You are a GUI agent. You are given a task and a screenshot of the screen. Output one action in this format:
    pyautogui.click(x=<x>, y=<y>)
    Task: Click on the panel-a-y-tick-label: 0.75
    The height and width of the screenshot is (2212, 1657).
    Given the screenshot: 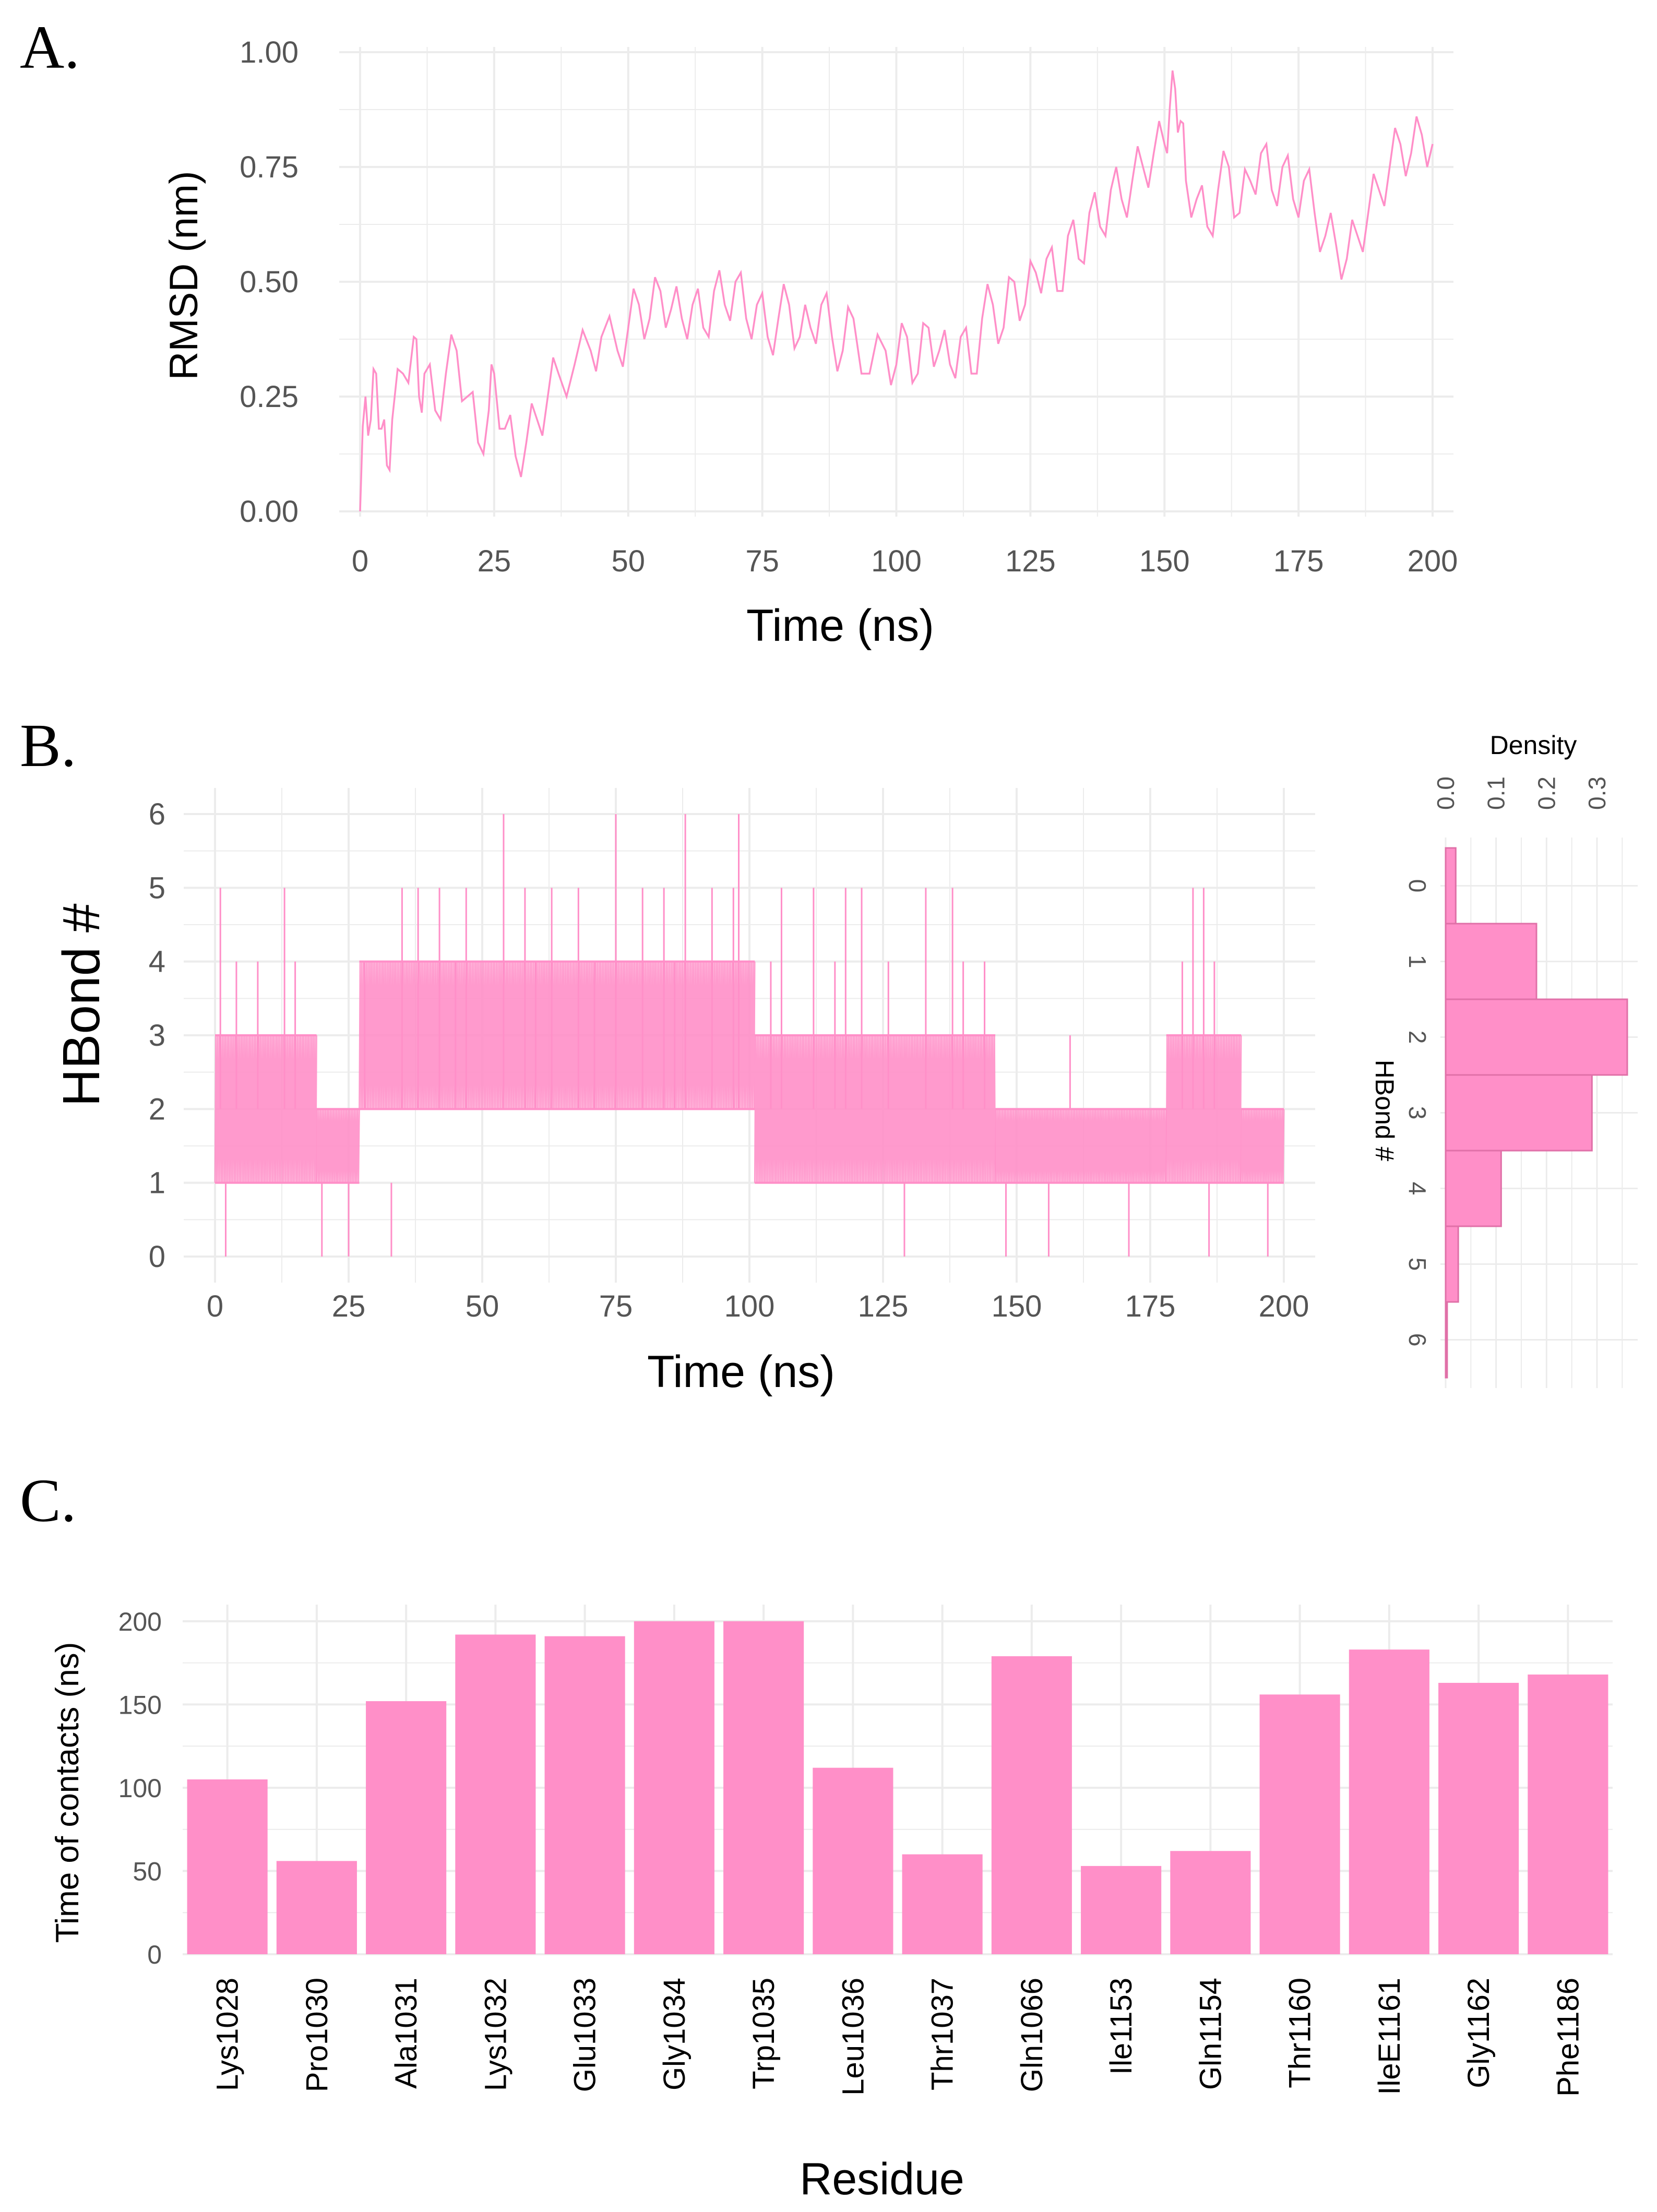 What is the action you would take?
    pyautogui.click(x=269, y=167)
    